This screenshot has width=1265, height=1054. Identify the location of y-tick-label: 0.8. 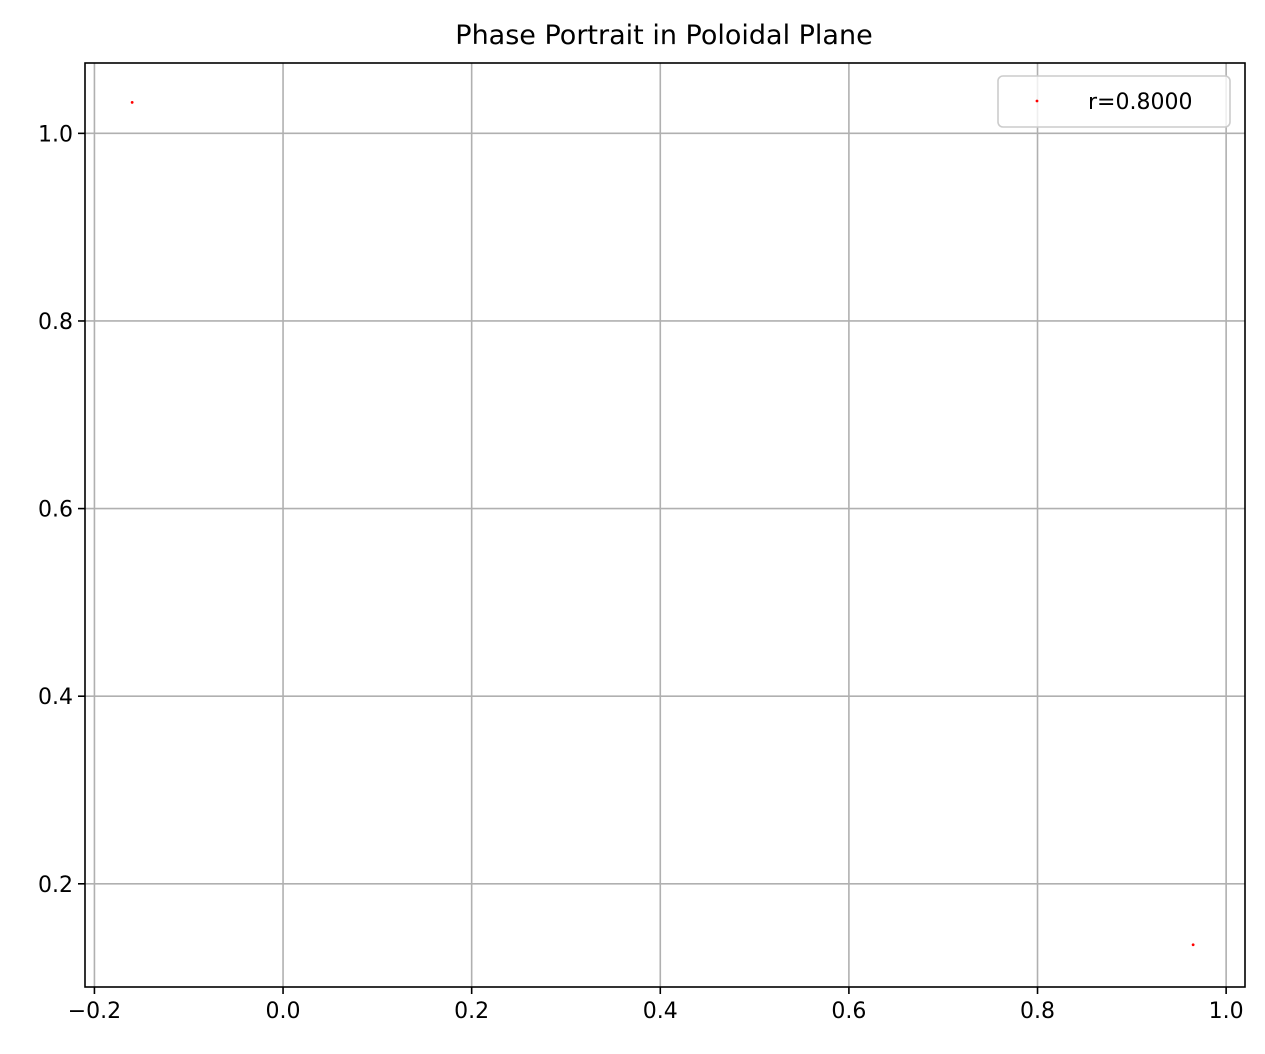
(55, 322).